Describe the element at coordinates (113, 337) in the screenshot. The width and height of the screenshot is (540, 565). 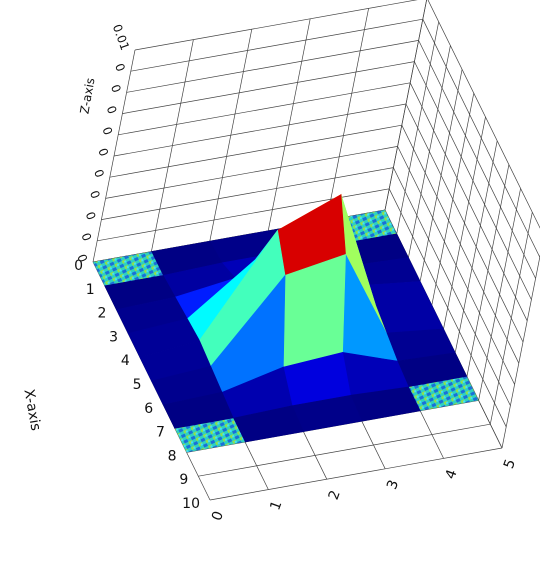
I see `x-tick-label: 3` at that location.